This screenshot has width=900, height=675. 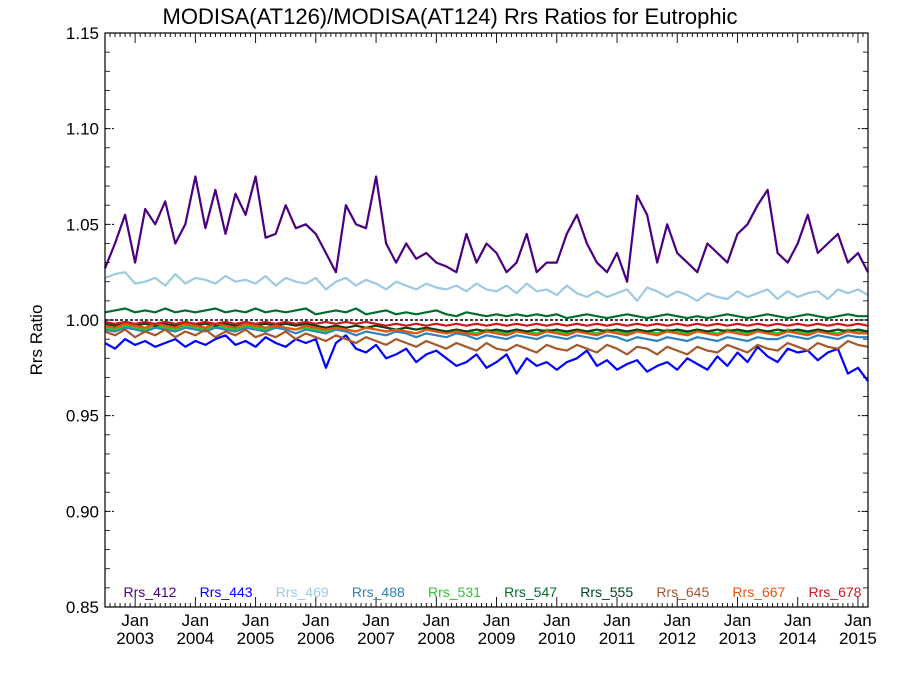 What do you see at coordinates (195, 638) in the screenshot?
I see `x-tick-label-year: 2004` at bounding box center [195, 638].